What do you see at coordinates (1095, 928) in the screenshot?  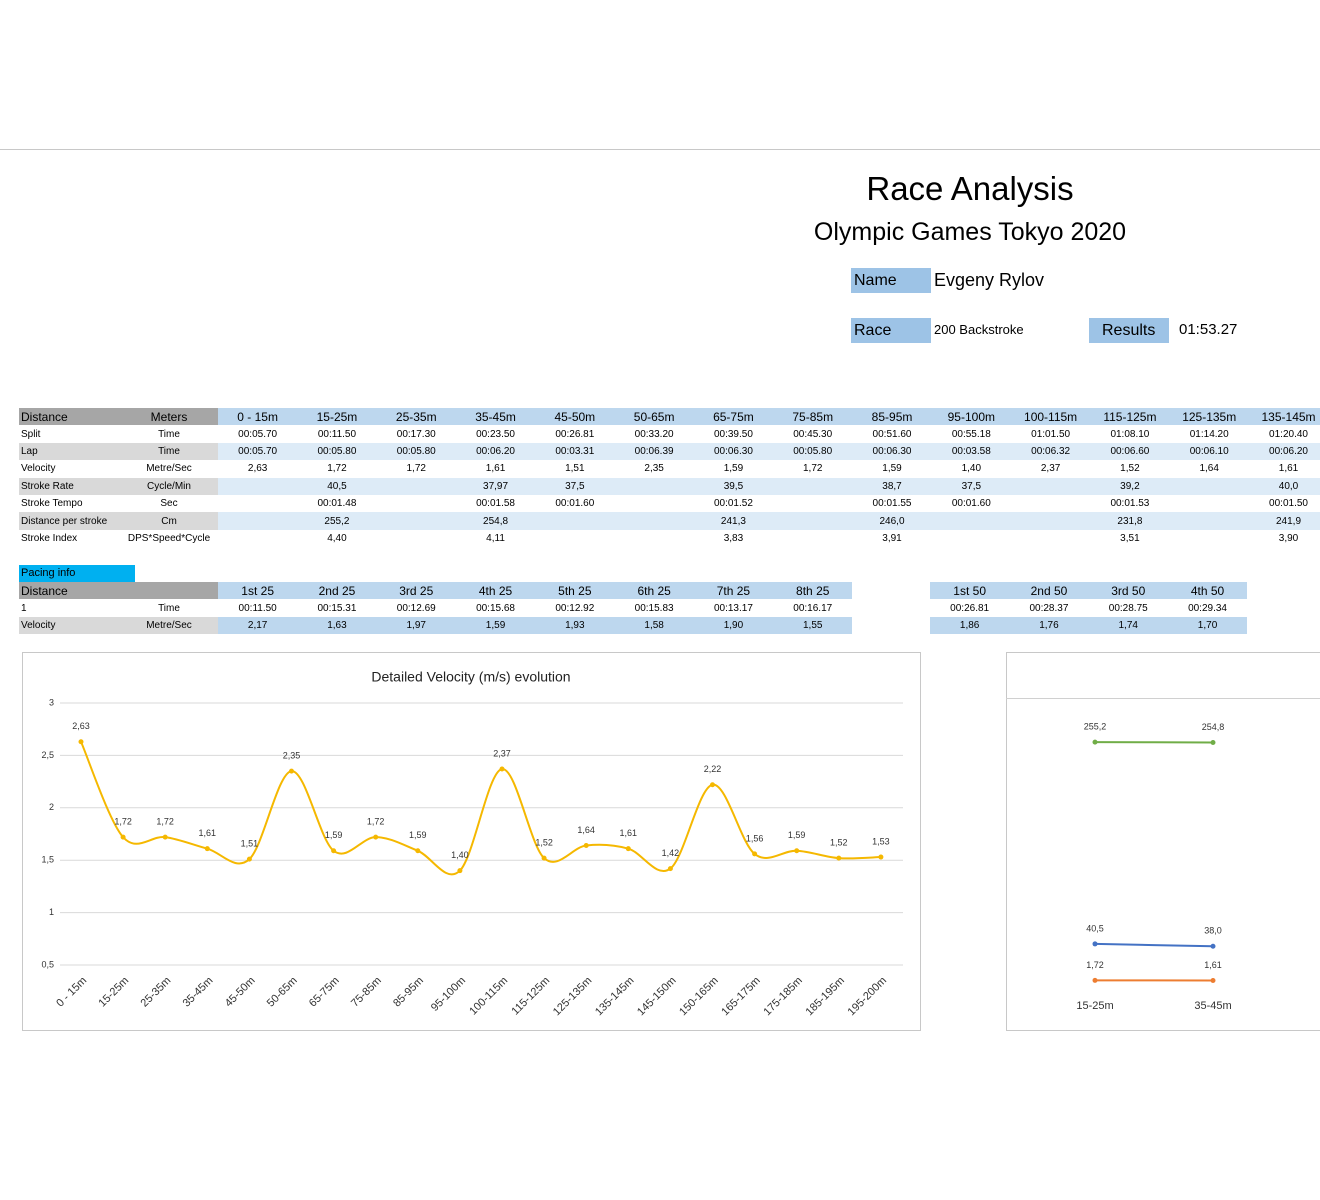 I see `value-label: 40,5` at bounding box center [1095, 928].